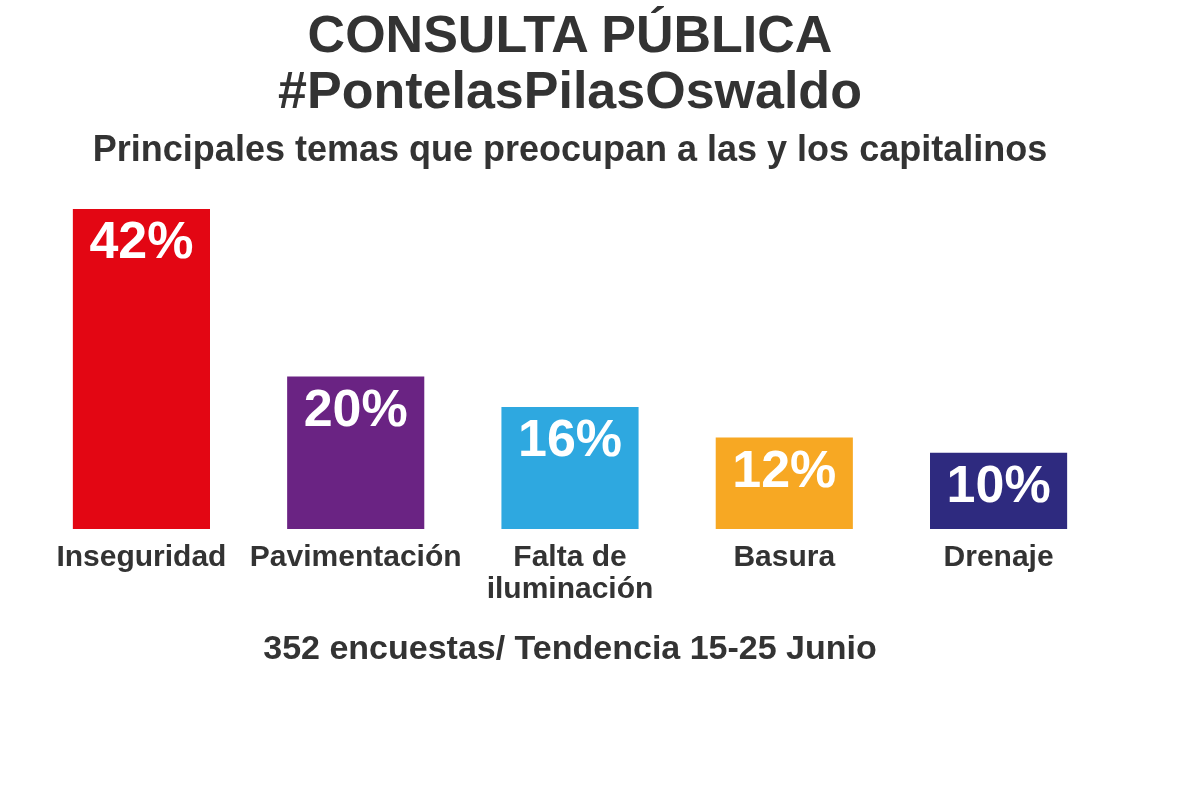  I want to click on x-tick-label: Pavimentación, so click(355, 555).